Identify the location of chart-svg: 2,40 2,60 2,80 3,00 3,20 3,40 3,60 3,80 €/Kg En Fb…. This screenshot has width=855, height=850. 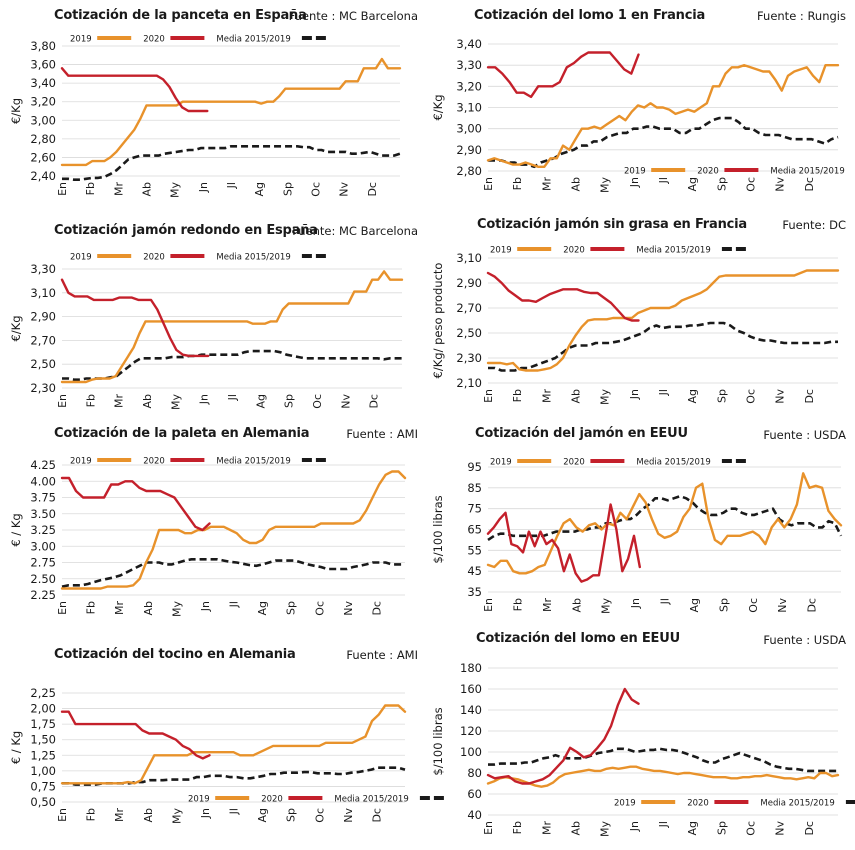
(205, 116).